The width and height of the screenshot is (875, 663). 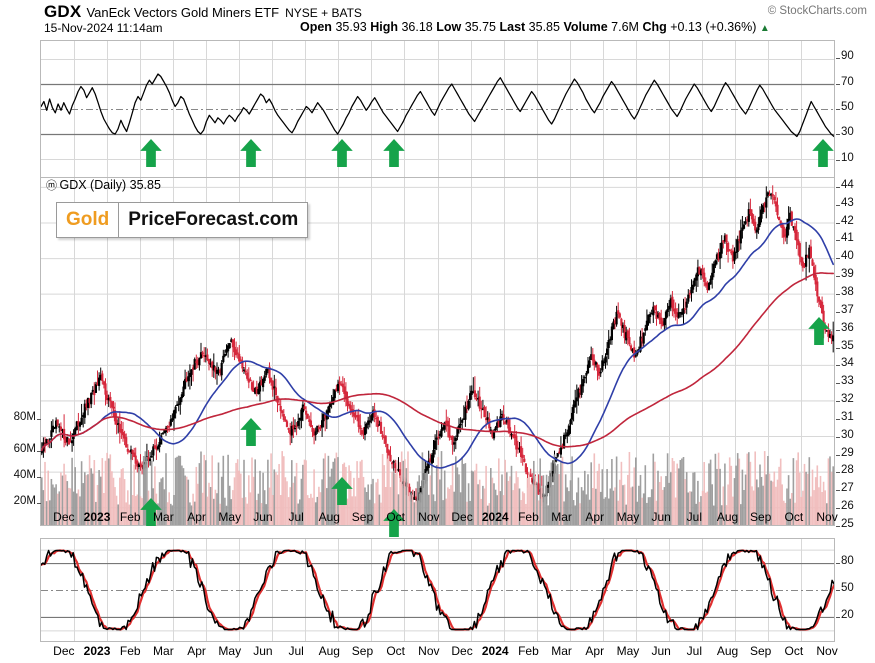 I want to click on price-ytick-26: 26, so click(x=847, y=506).